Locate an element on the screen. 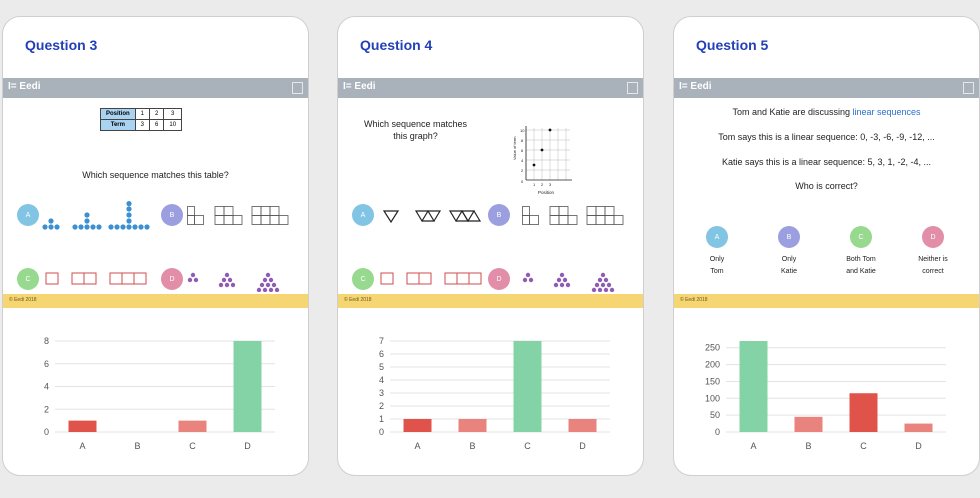 The height and width of the screenshot is (498, 980). answer-c-label: Both Tom and Katie is located at coordinates (861, 266).